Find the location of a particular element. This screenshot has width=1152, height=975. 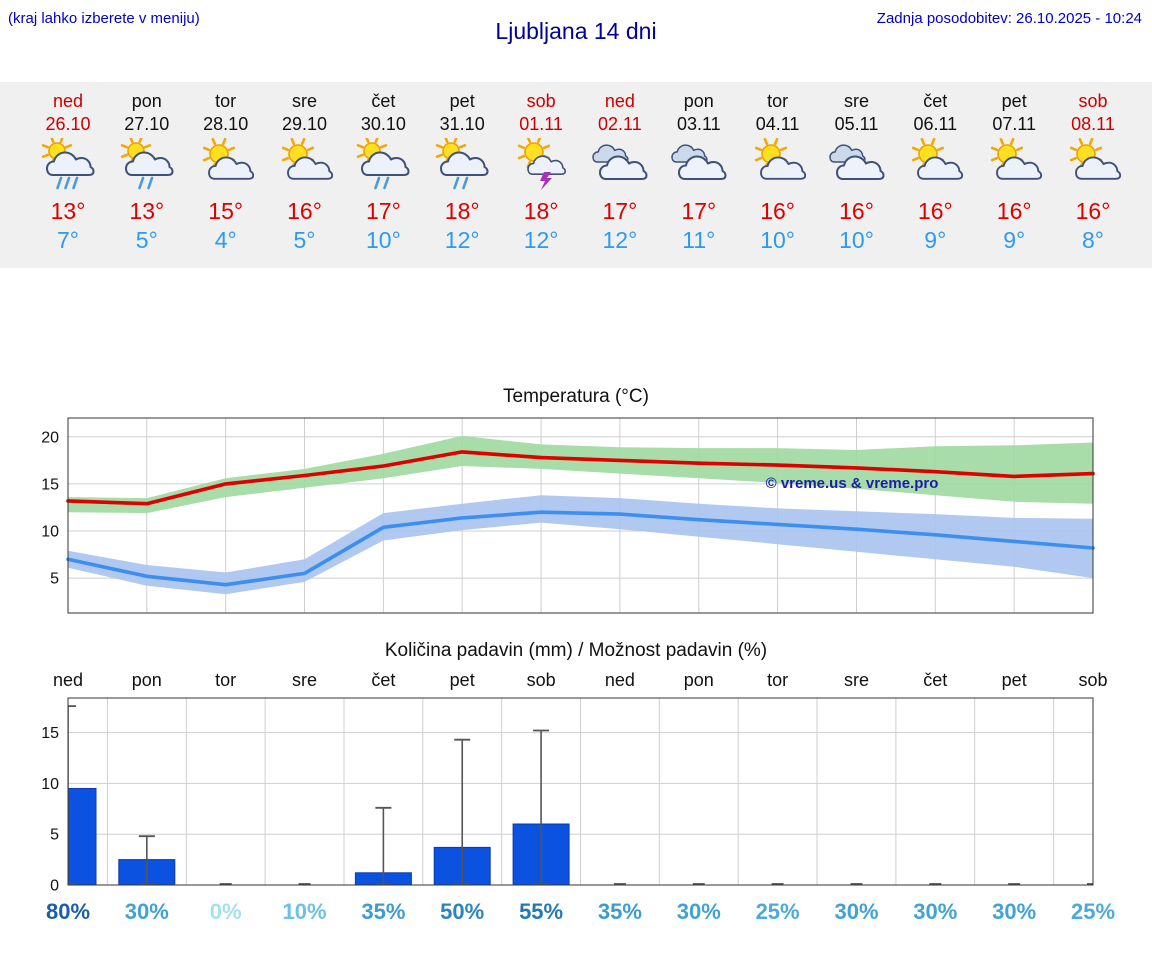

day-date: 28.10 is located at coordinates (226, 124).